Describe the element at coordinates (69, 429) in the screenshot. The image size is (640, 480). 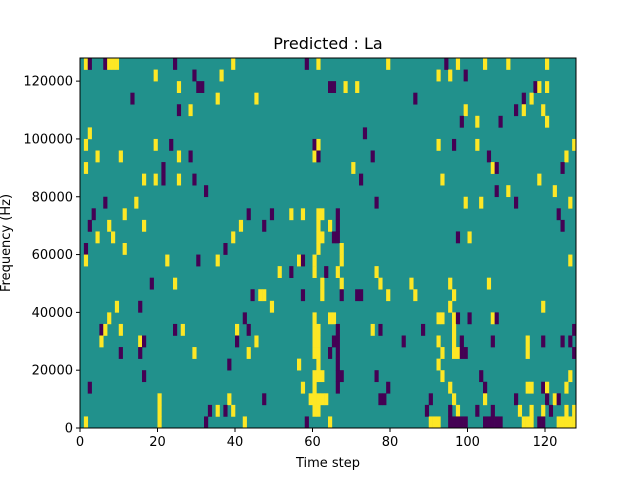
I see `y-tick-label: 0` at that location.